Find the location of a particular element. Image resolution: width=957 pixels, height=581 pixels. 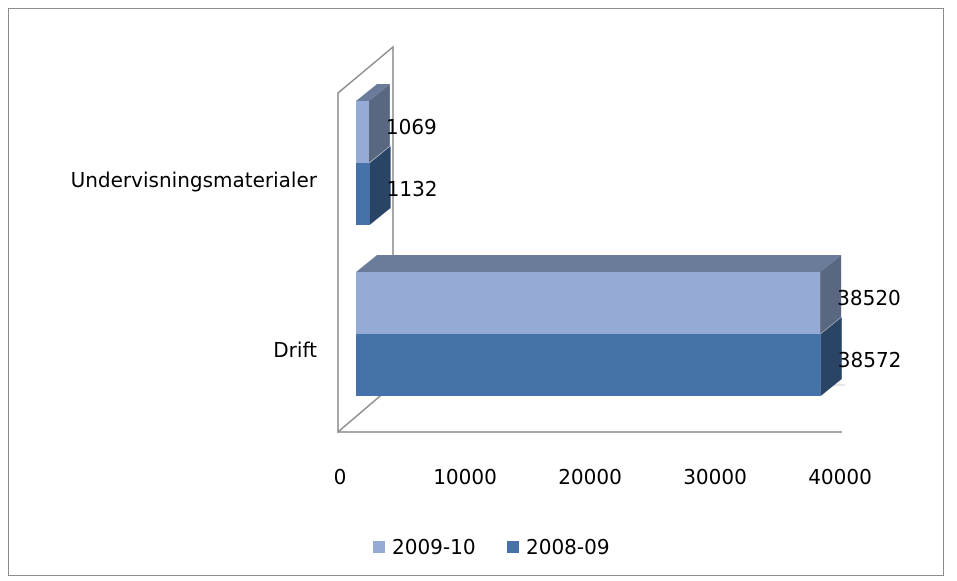

bar-2009-10-Undervisningsmaterialer is located at coordinates (373, 123).